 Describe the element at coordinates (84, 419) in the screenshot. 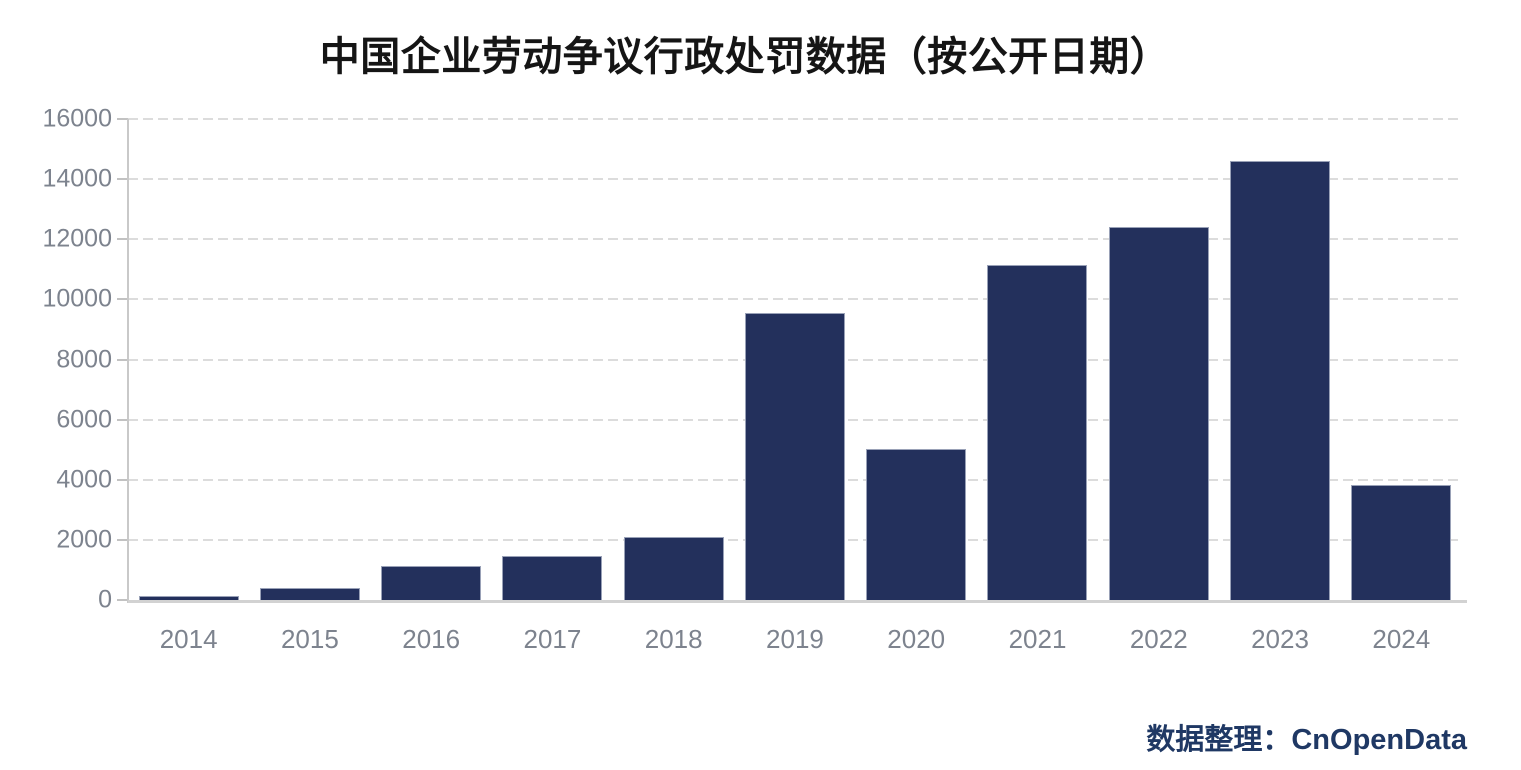

I see `y-tick-label-6000: 6000` at that location.